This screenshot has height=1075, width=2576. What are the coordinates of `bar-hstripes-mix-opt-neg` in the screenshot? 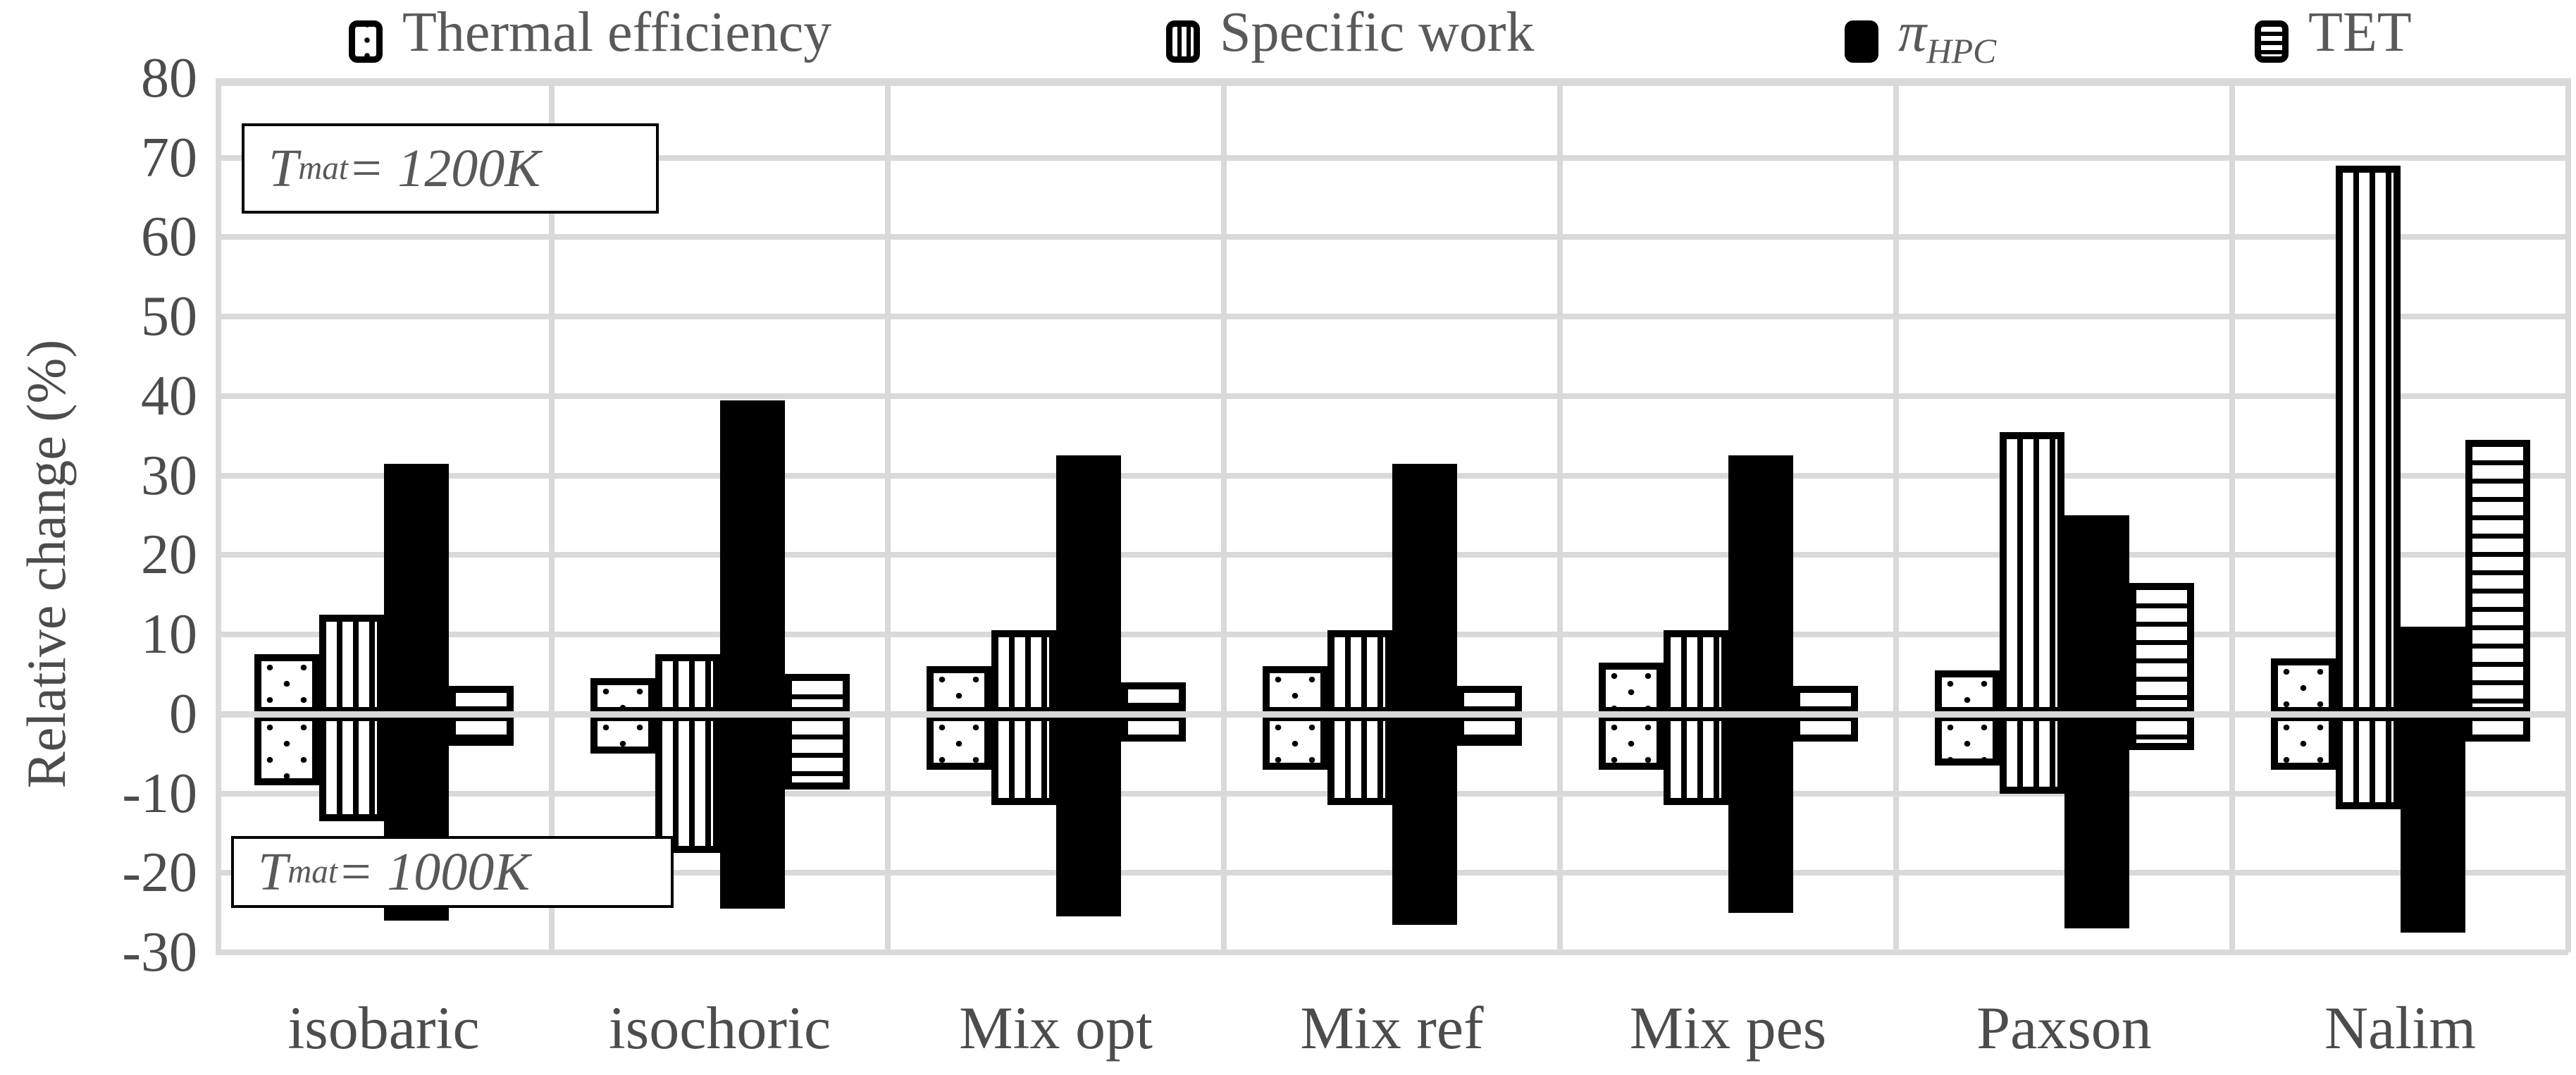 It's located at (1153, 728).